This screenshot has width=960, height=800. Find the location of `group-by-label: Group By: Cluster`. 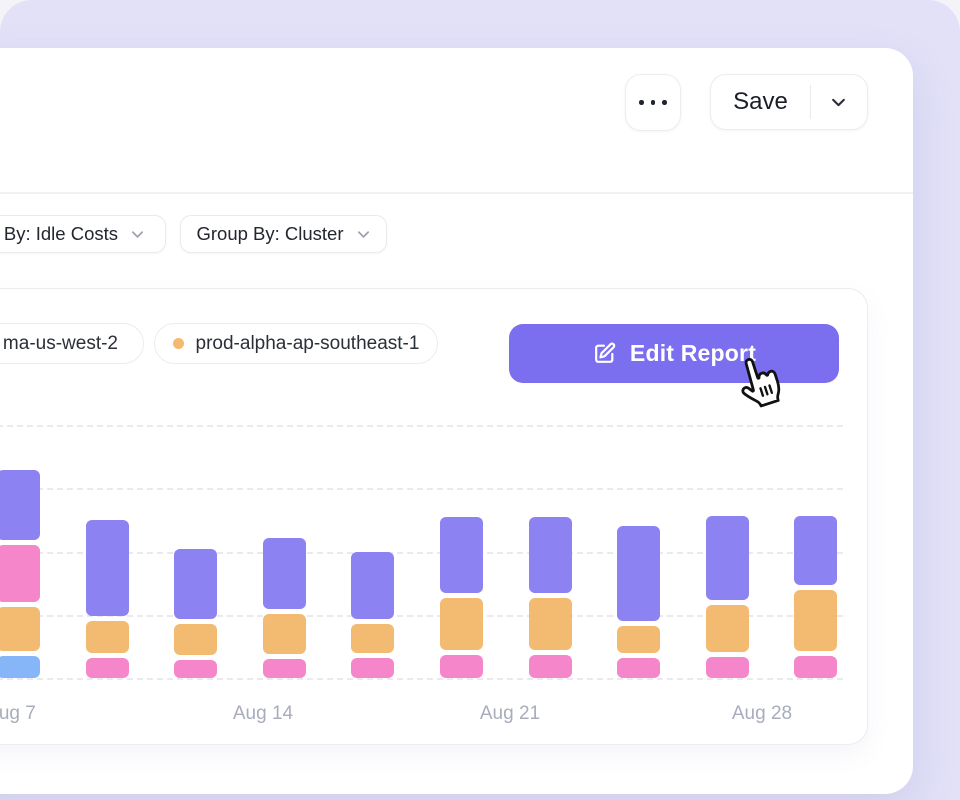

group-by-label: Group By: Cluster is located at coordinates (270, 233).